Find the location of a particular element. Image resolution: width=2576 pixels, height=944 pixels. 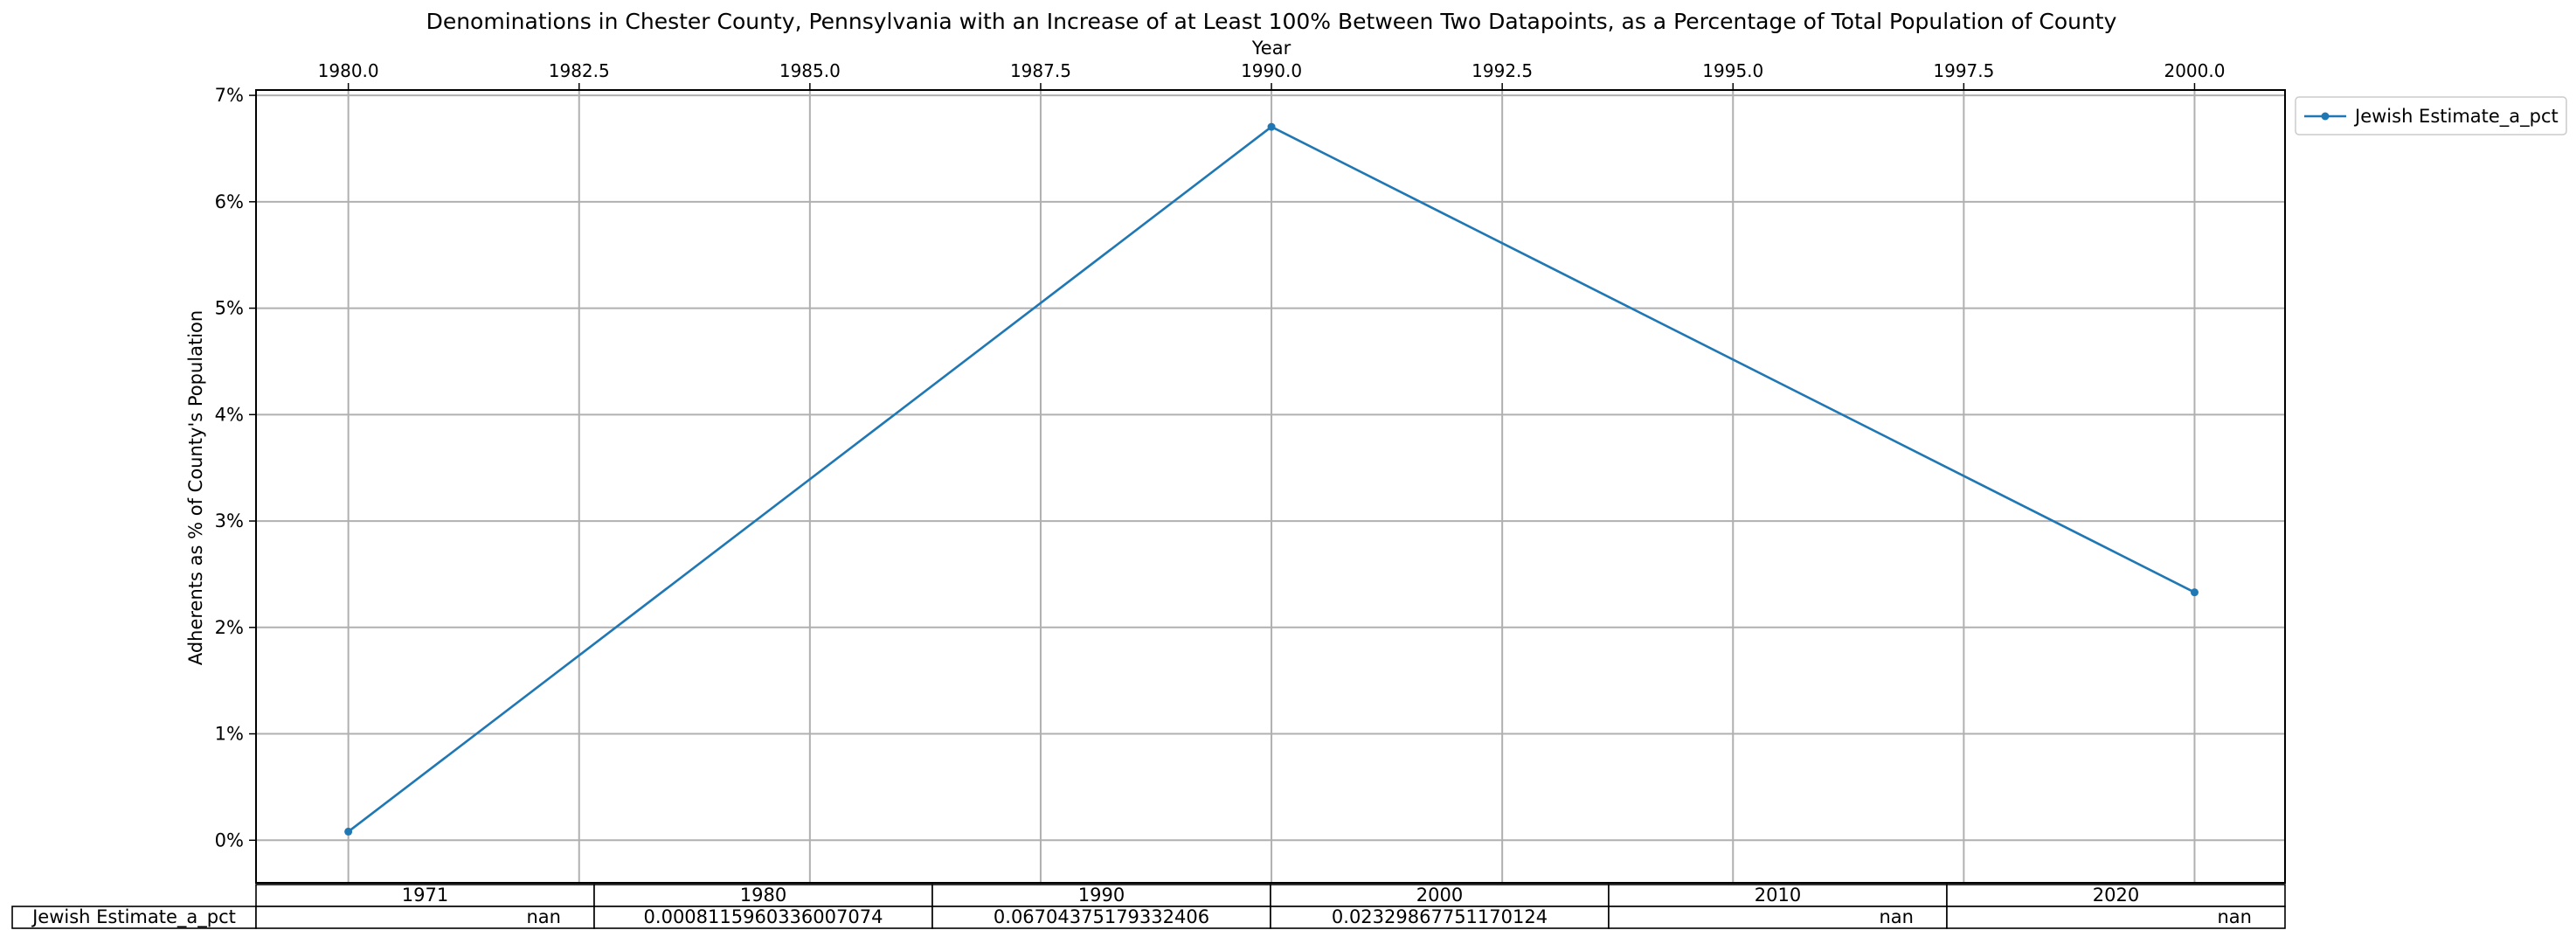

table-cell-value: 0.06704375179332406 is located at coordinates (1101, 917).